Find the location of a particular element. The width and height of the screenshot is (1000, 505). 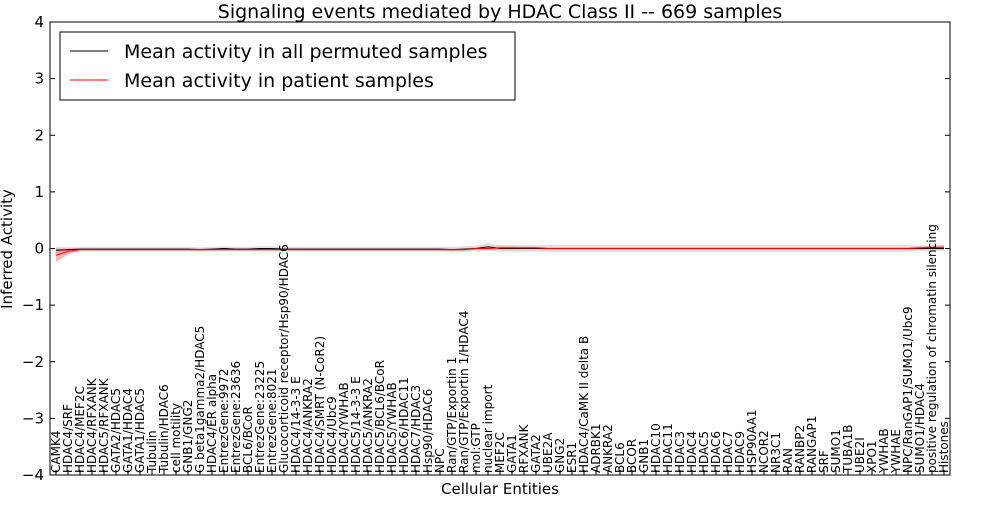

x-tick-label: NR3C1 is located at coordinates (776, 452).